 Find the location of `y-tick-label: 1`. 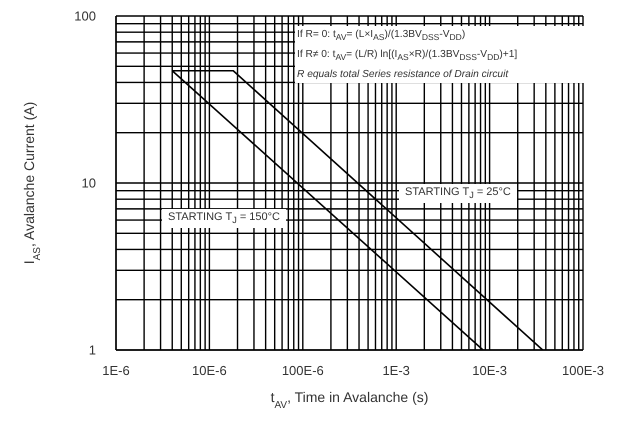

y-tick-label: 1 is located at coordinates (92, 350).